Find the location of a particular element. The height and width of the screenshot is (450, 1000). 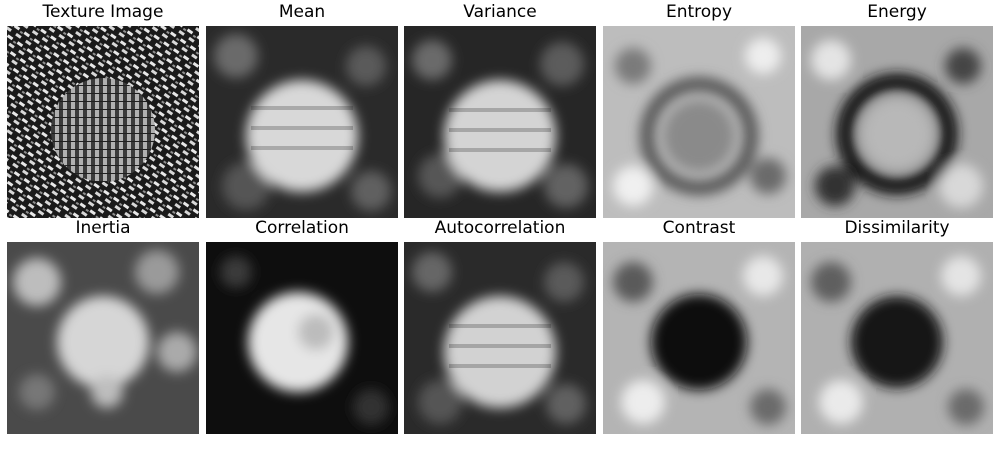

panel-title: Autocorrelation is located at coordinates (500, 228).